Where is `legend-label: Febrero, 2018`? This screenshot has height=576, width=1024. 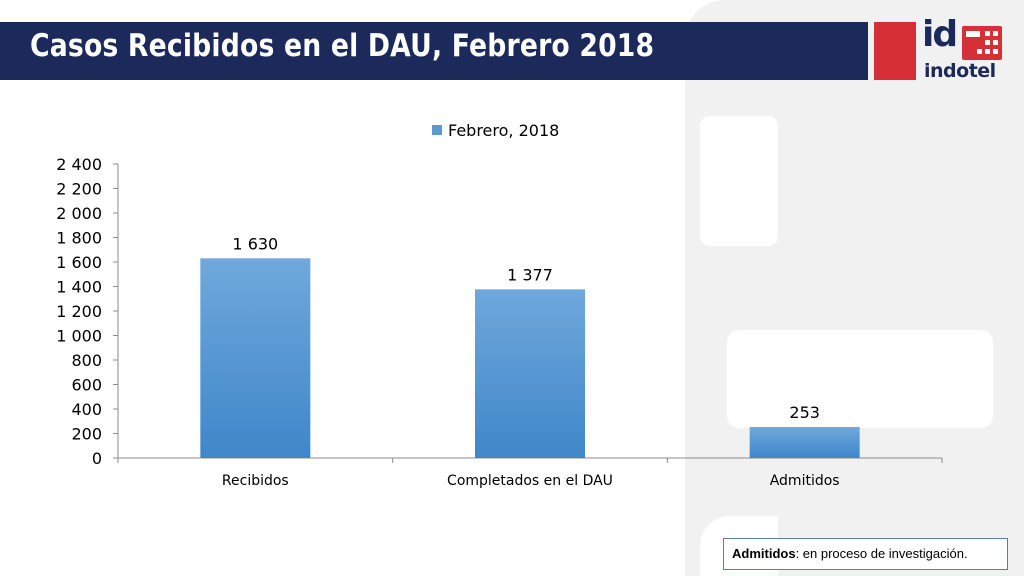
legend-label: Febrero, 2018 is located at coordinates (503, 130).